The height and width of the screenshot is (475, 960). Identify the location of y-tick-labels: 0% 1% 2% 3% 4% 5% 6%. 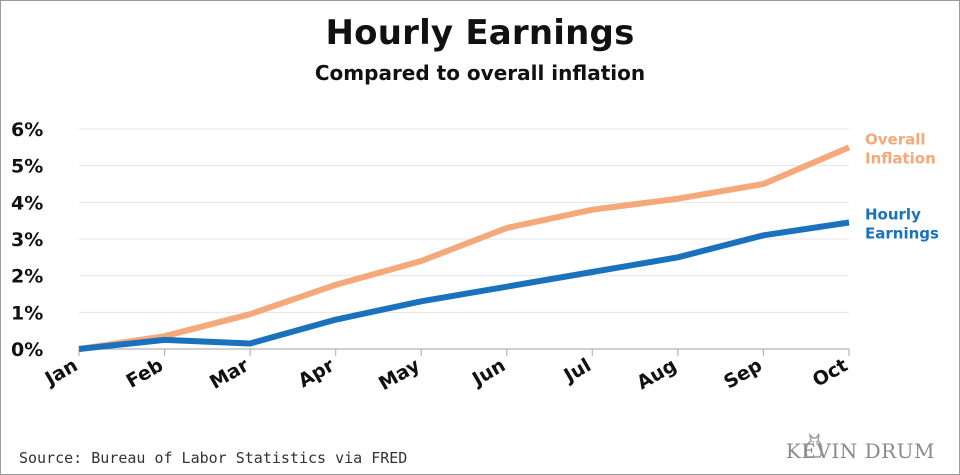
(27, 240).